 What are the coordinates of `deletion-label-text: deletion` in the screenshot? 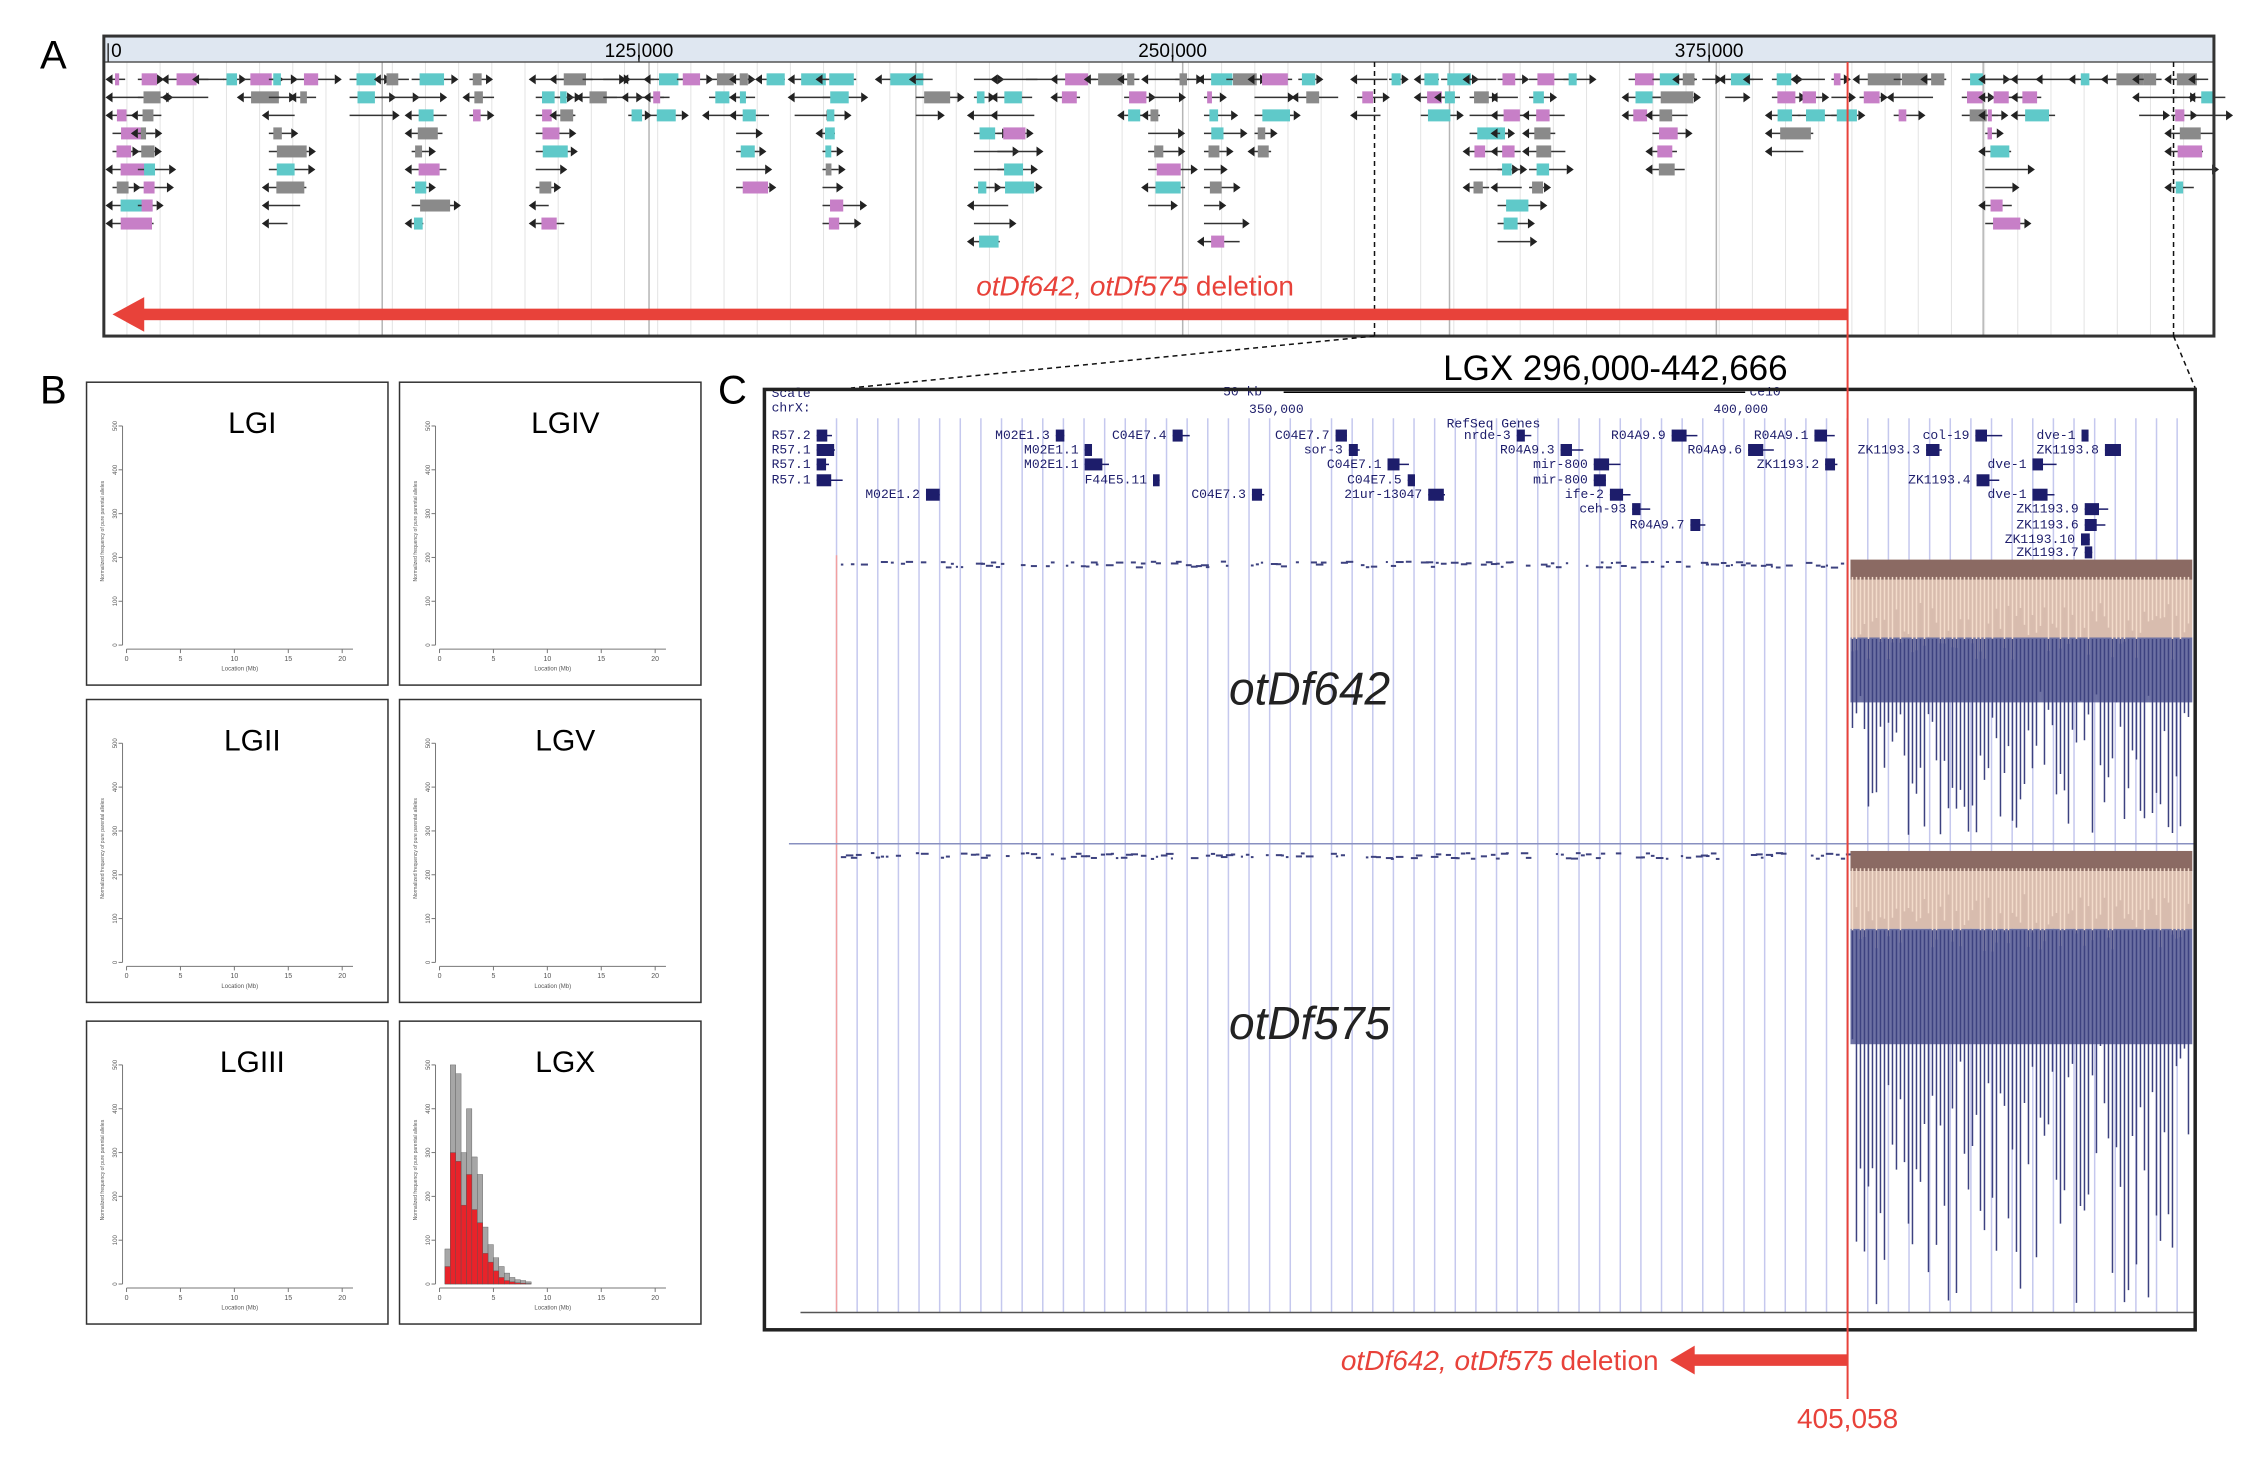 It's located at (1245, 286).